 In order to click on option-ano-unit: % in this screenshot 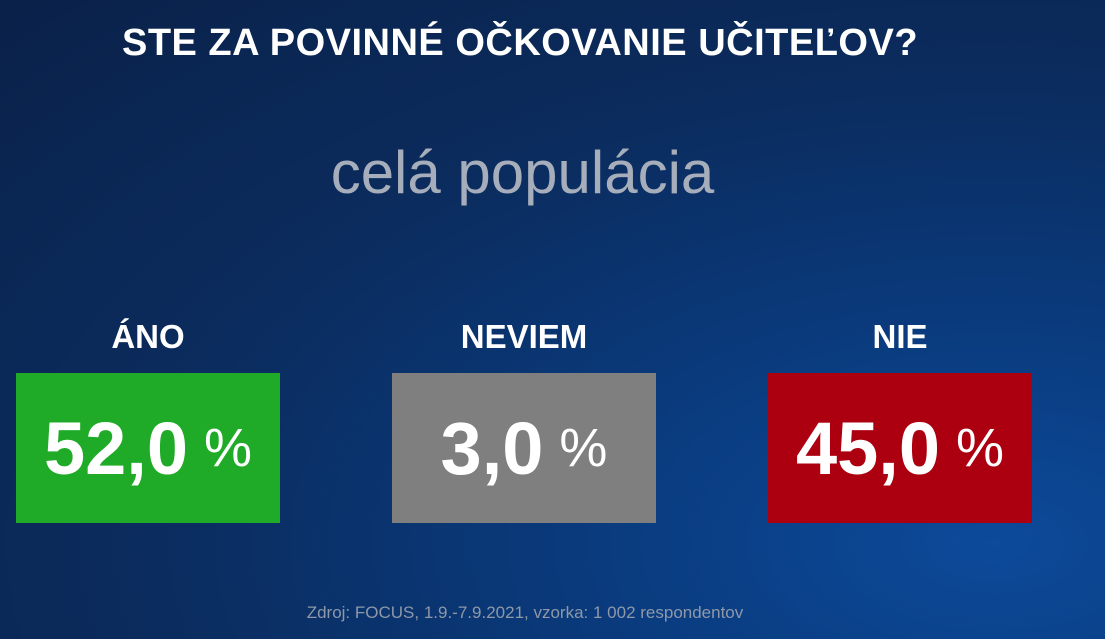, I will do `click(228, 448)`.